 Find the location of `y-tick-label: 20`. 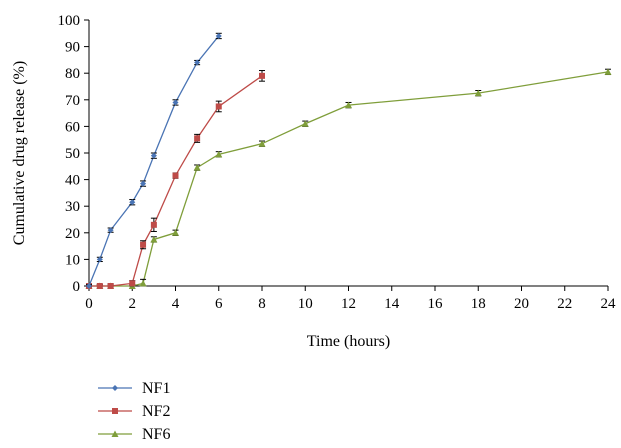

y-tick-label: 20 is located at coordinates (72, 234).